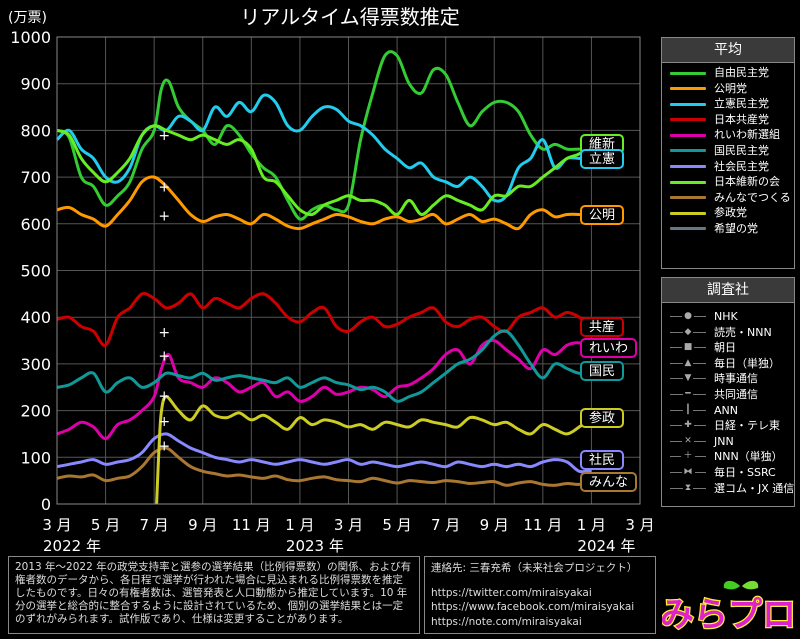 Image resolution: width=800 pixels, height=639 pixels. I want to click on legend-average-header: 平均, so click(728, 50).